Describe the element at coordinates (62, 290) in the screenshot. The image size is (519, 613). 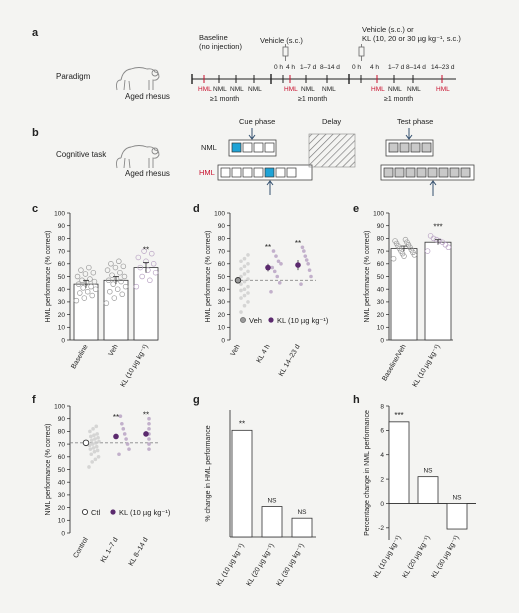
I see `y-tick-label: 40` at that location.